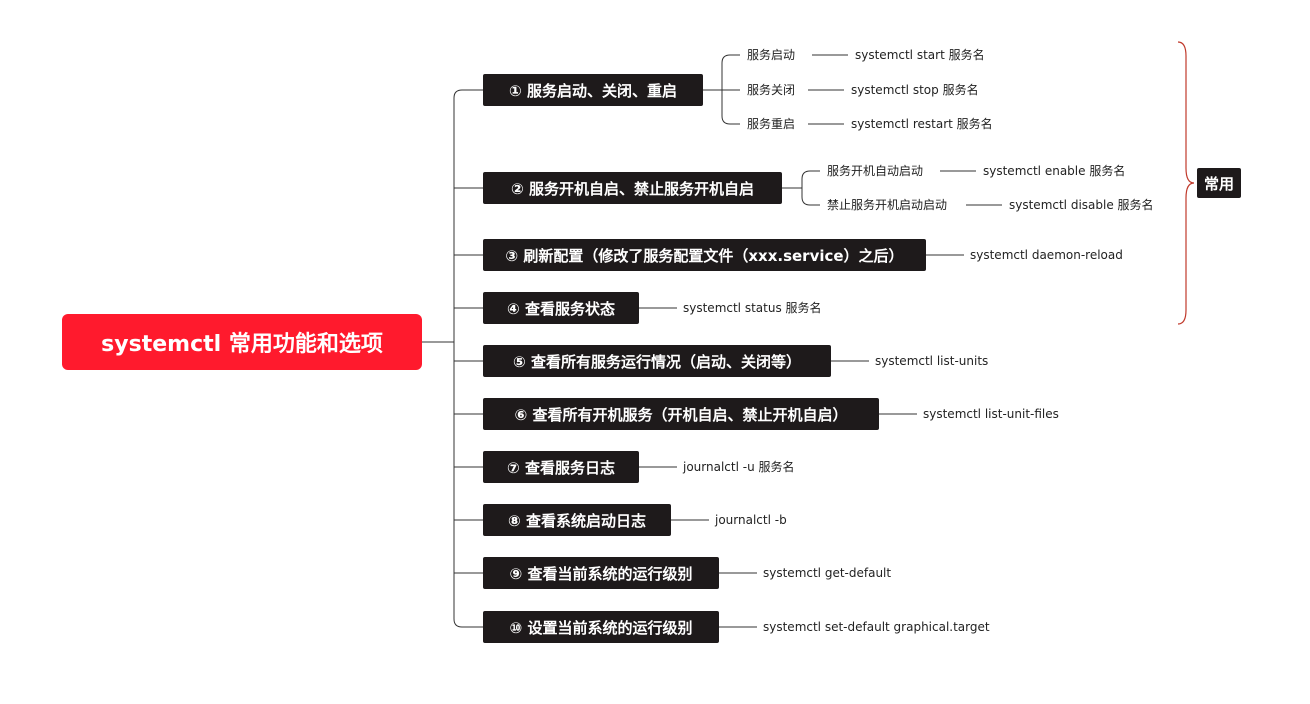 The height and width of the screenshot is (704, 1310). I want to click on branch-node: ② 服务开机自启、禁止服务开机自启, so click(632, 188).